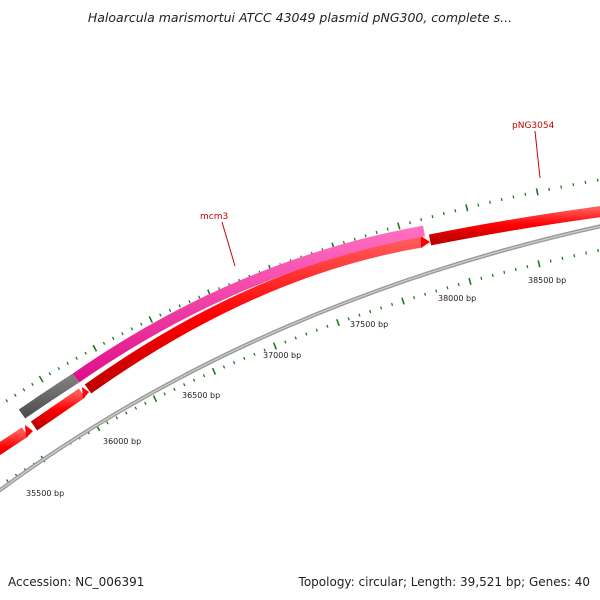 Image resolution: width=600 pixels, height=600 pixels. I want to click on bp-label-37500: 37500 bp, so click(369, 324).